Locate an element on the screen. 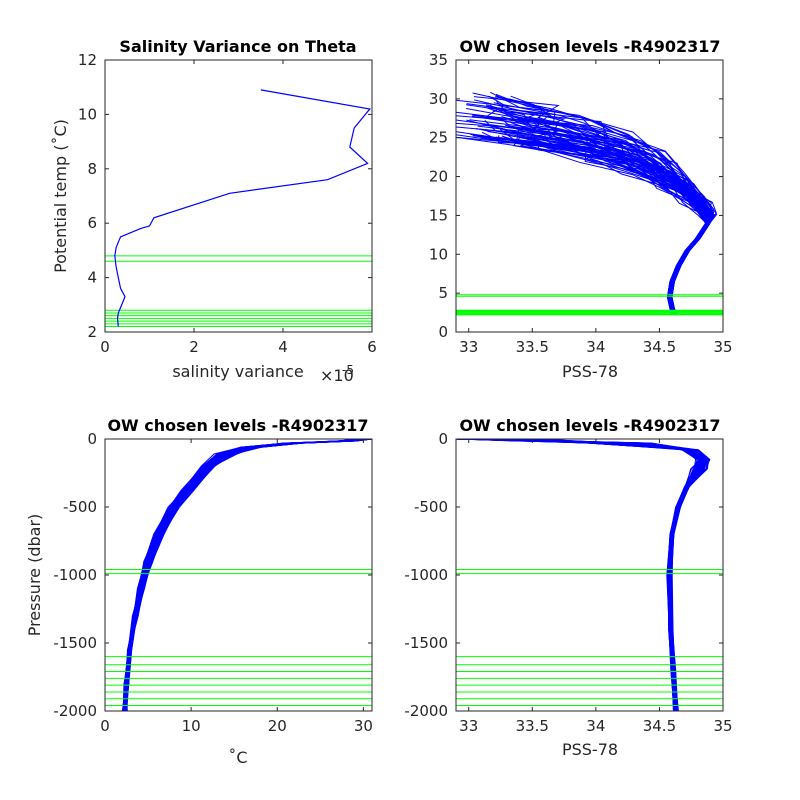 The width and height of the screenshot is (800, 800). y-tick-label: 20 is located at coordinates (438, 177).